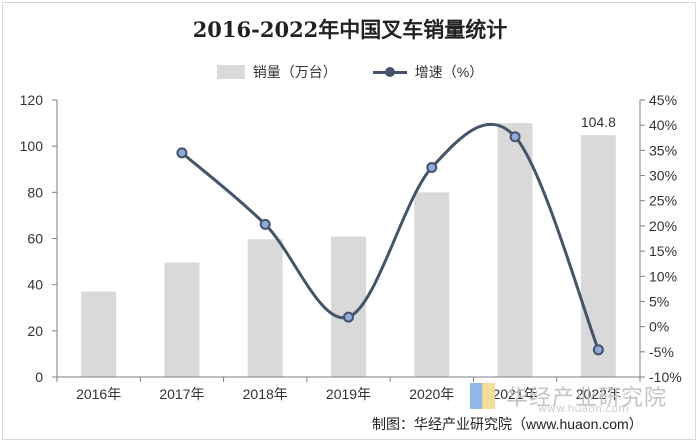  What do you see at coordinates (432, 284) in the screenshot?
I see `bar-2020年` at bounding box center [432, 284].